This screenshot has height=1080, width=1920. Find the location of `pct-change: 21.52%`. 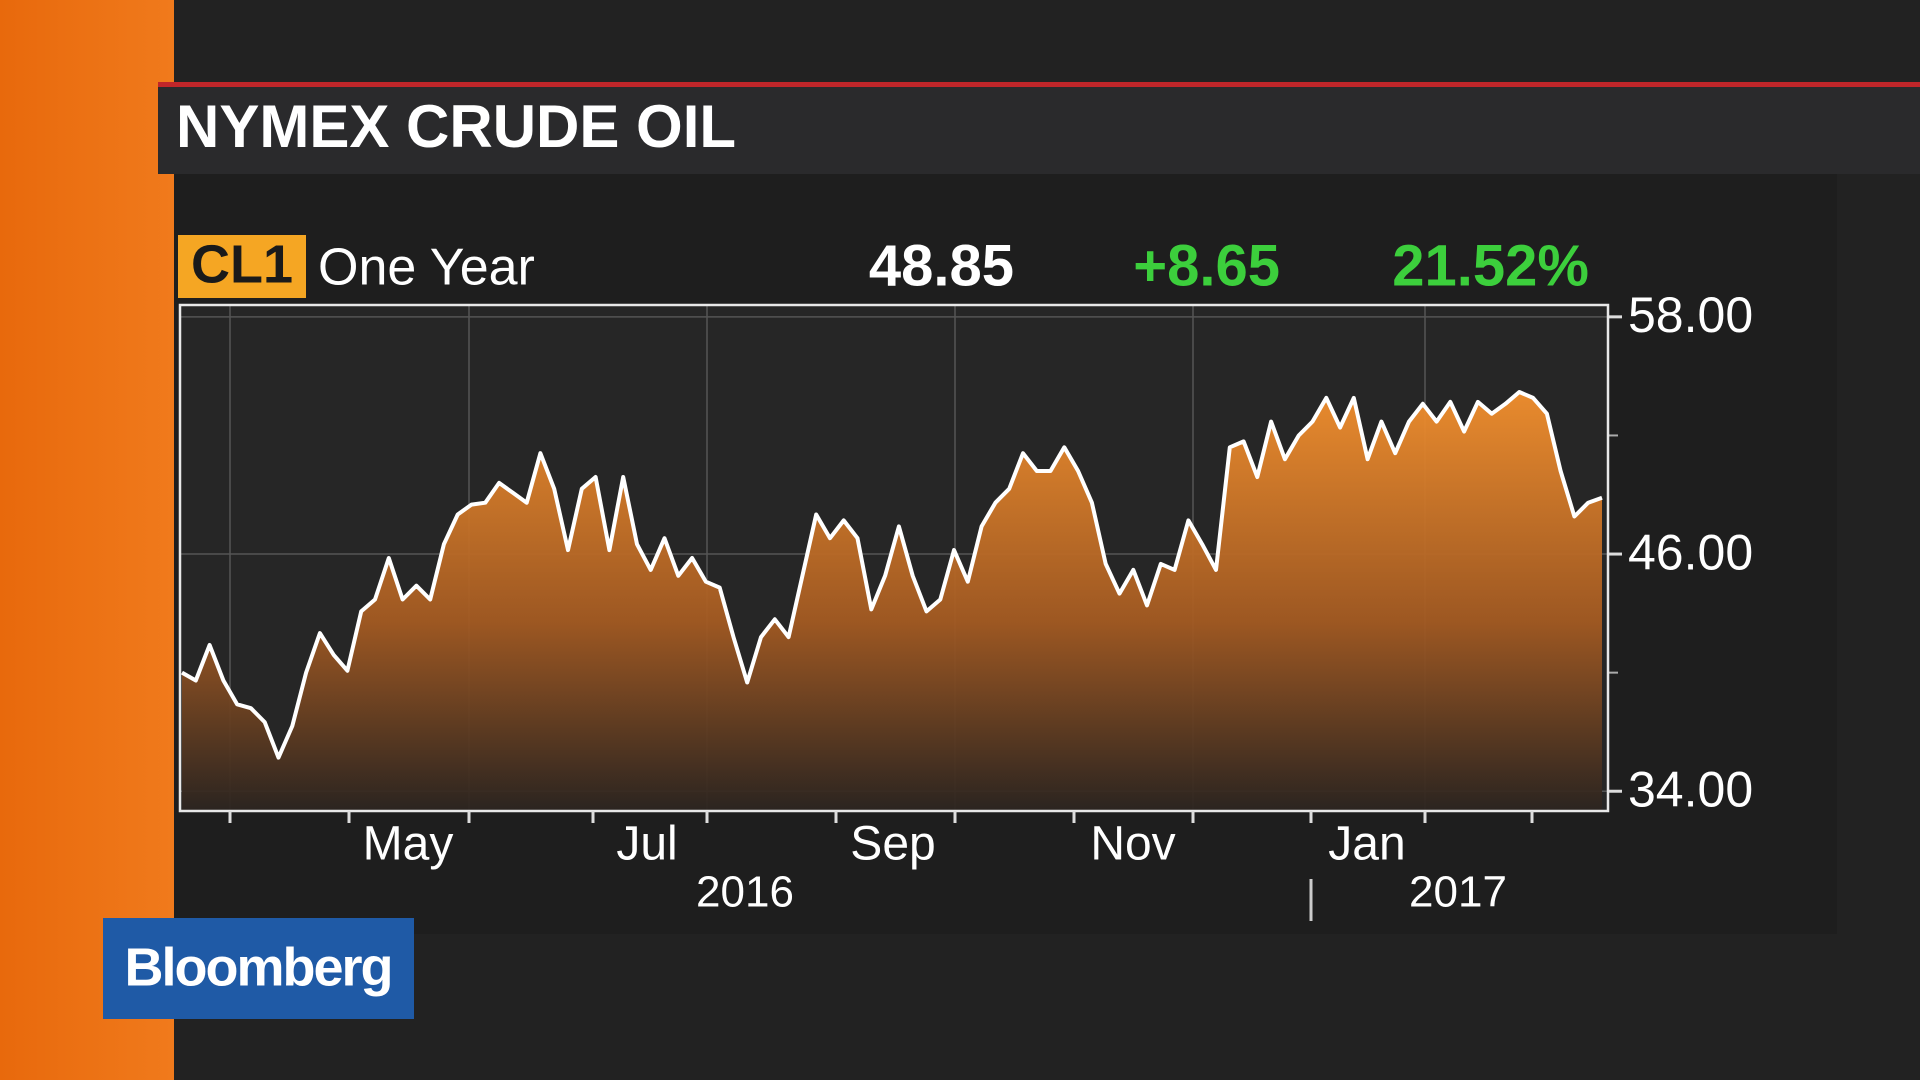

pct-change: 21.52% is located at coordinates (1490, 265).